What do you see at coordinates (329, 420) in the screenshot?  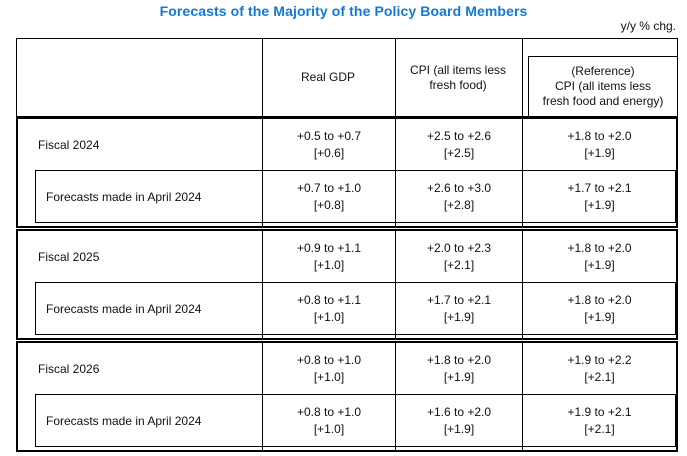 I see `cell-fiscal2026-april-gdp: +0.8 to +1.0 [+1.0]` at bounding box center [329, 420].